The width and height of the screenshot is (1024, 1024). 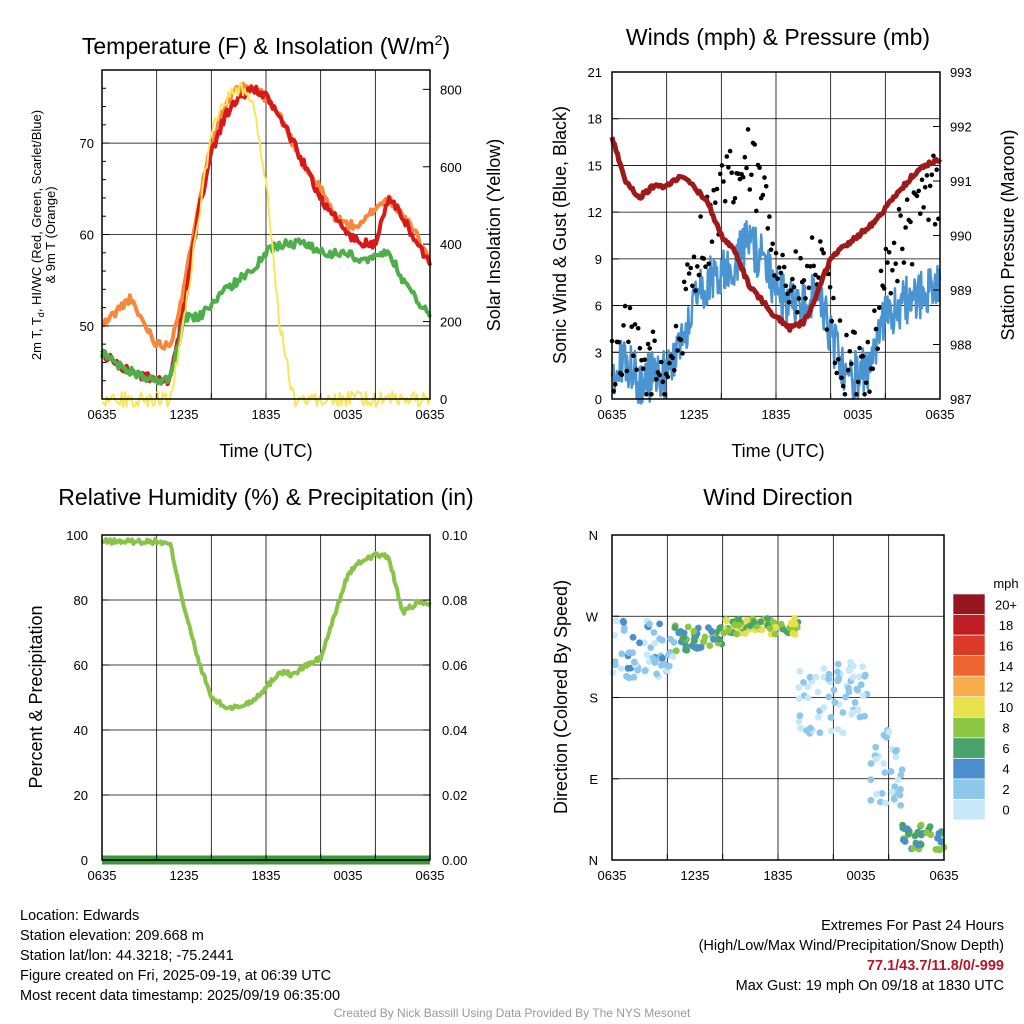 What do you see at coordinates (348, 875) in the screenshot?
I see `humidity-xtick-label: 0035` at bounding box center [348, 875].